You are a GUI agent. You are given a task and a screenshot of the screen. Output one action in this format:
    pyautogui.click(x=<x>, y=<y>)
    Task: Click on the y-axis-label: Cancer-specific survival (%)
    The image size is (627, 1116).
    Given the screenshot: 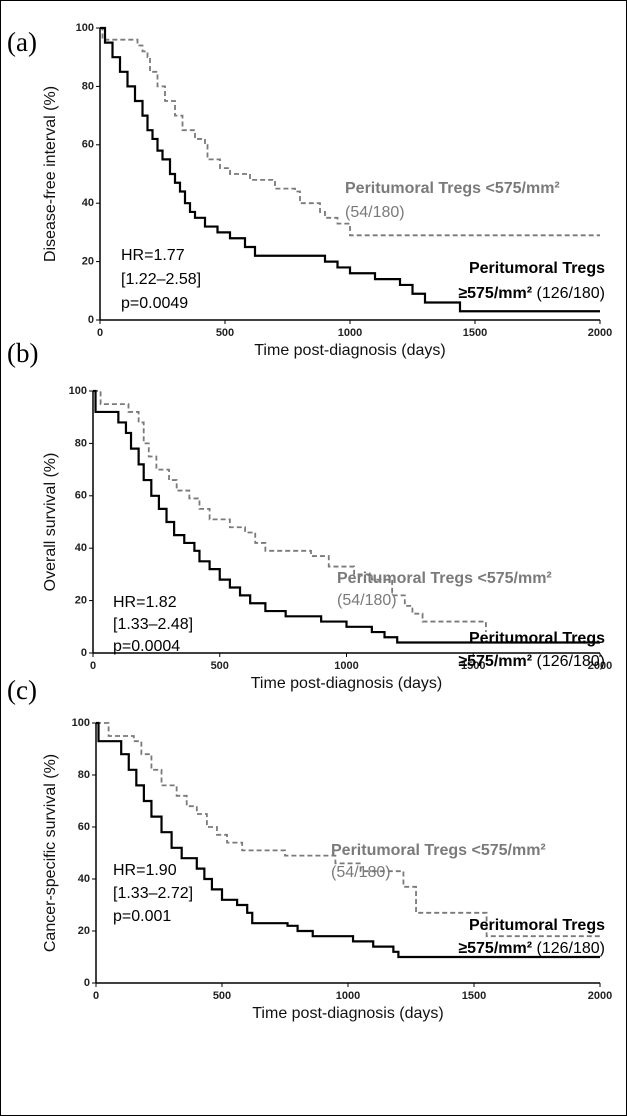 What is the action you would take?
    pyautogui.click(x=50, y=853)
    